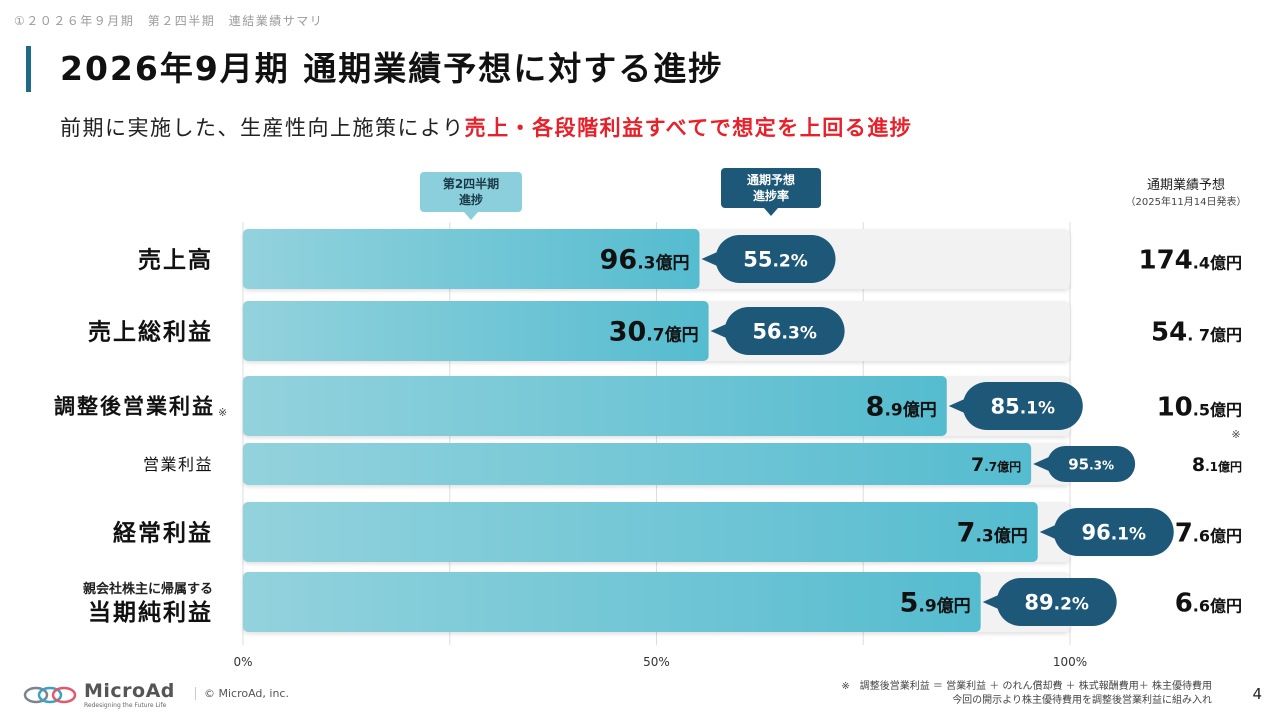  I want to click on category-label: 当期純利益, so click(150, 612).